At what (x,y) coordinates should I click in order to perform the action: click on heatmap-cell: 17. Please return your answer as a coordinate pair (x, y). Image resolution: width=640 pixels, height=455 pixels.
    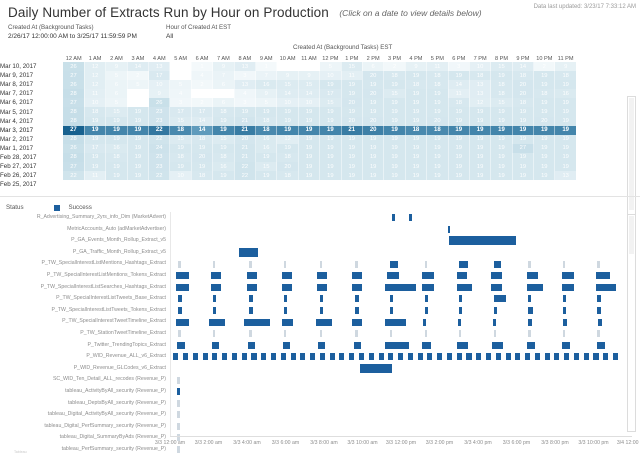
    Looking at the image, I should click on (159, 76).